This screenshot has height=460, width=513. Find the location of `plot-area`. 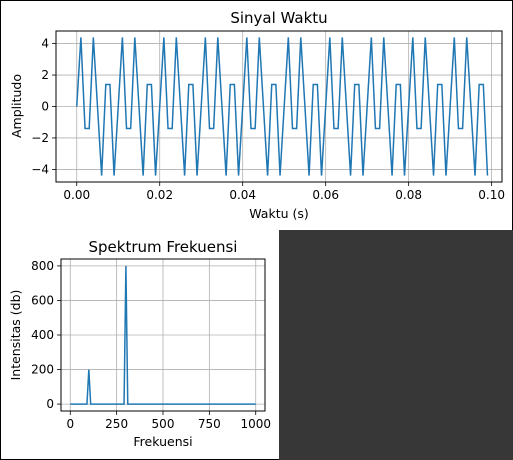

plot-area is located at coordinates (163, 335).